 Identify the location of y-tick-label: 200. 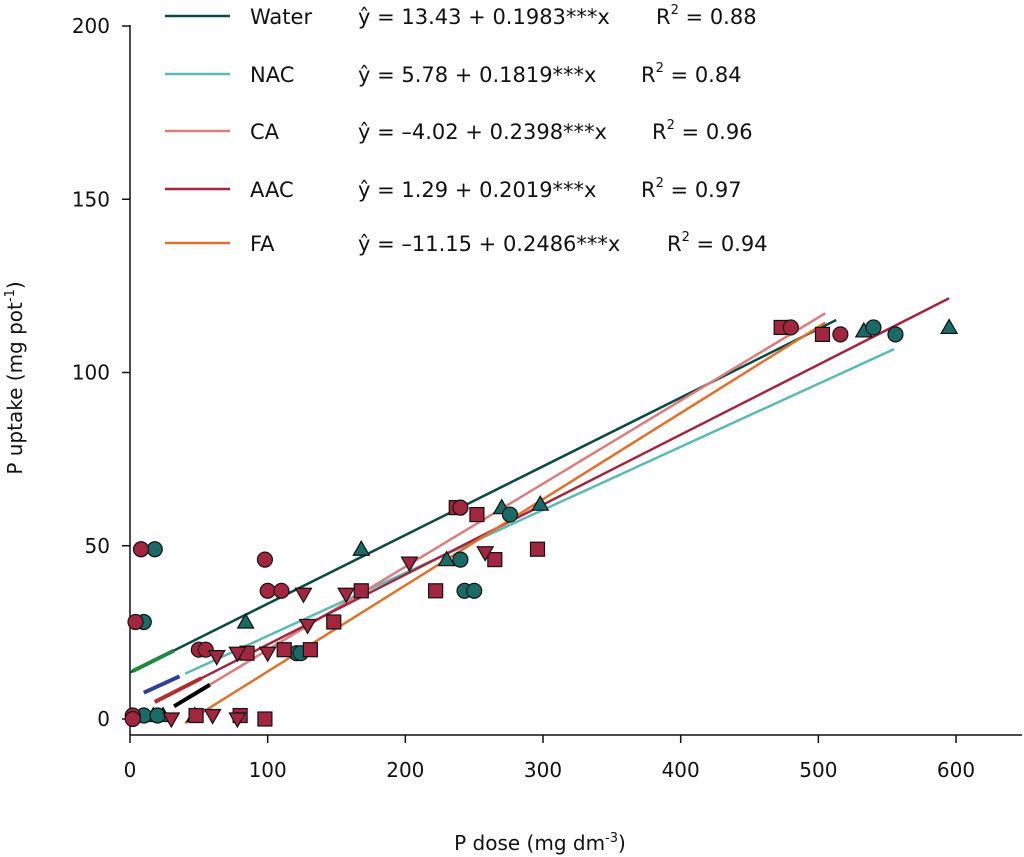
(91, 26).